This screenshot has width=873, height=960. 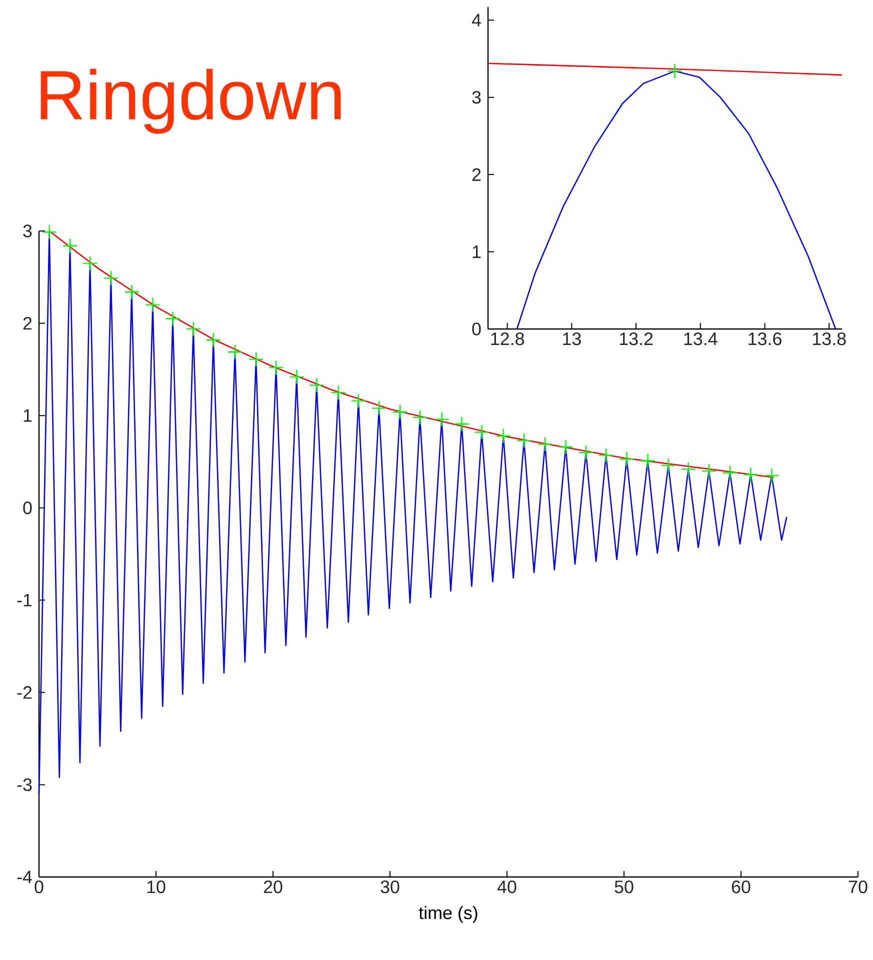 What do you see at coordinates (24, 692) in the screenshot?
I see `y-tick-label: -2` at bounding box center [24, 692].